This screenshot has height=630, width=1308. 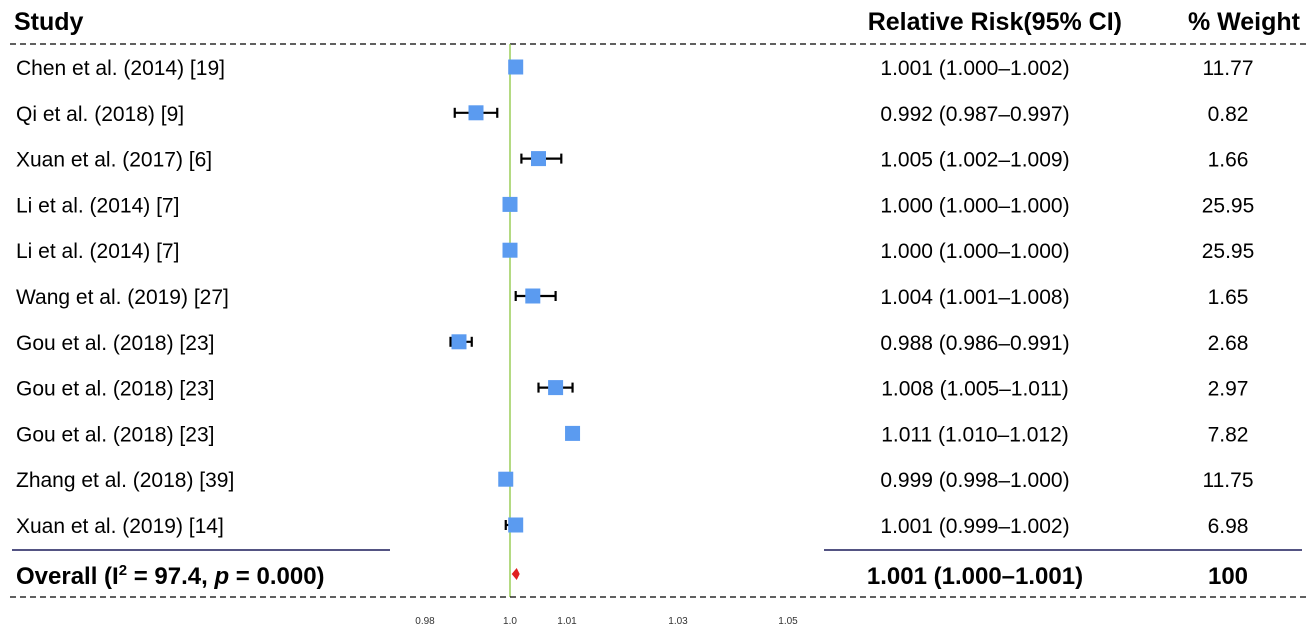 What do you see at coordinates (974, 526) in the screenshot?
I see `relative-risk-ci: 1.001 (0.999–1.002)` at bounding box center [974, 526].